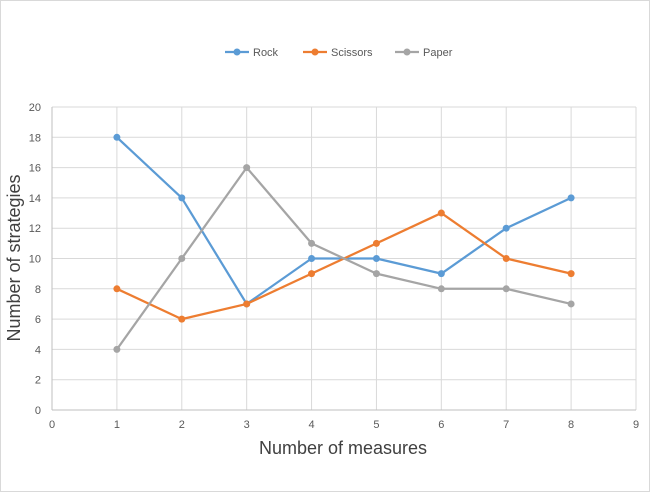 This screenshot has height=492, width=650. Describe the element at coordinates (38, 350) in the screenshot. I see `y-tick-label: 4` at that location.